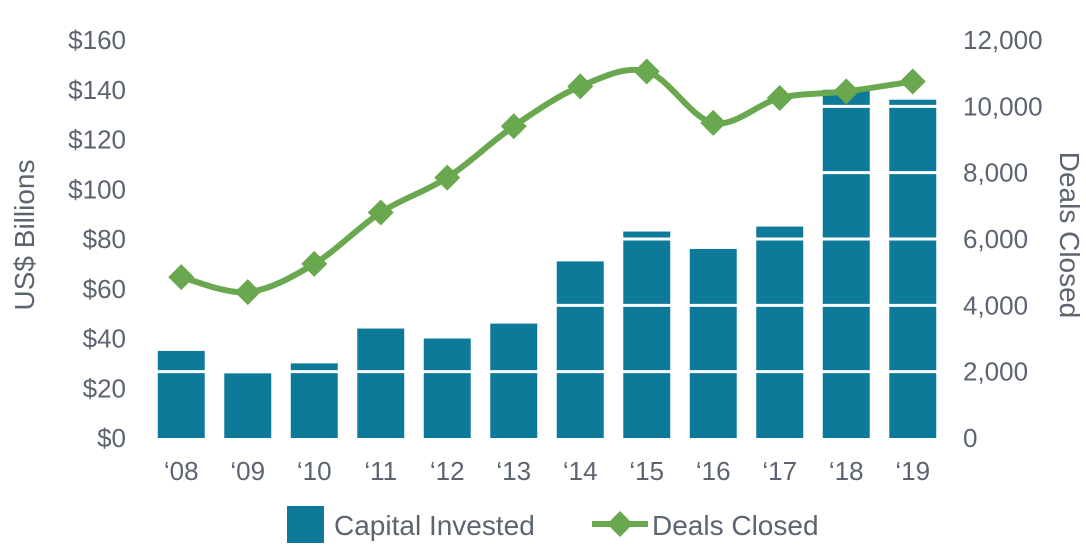  I want to click on left-axis-ticks: $0 $20 $40 $60 $80 $100 $120 $140 $160, so click(97, 239).